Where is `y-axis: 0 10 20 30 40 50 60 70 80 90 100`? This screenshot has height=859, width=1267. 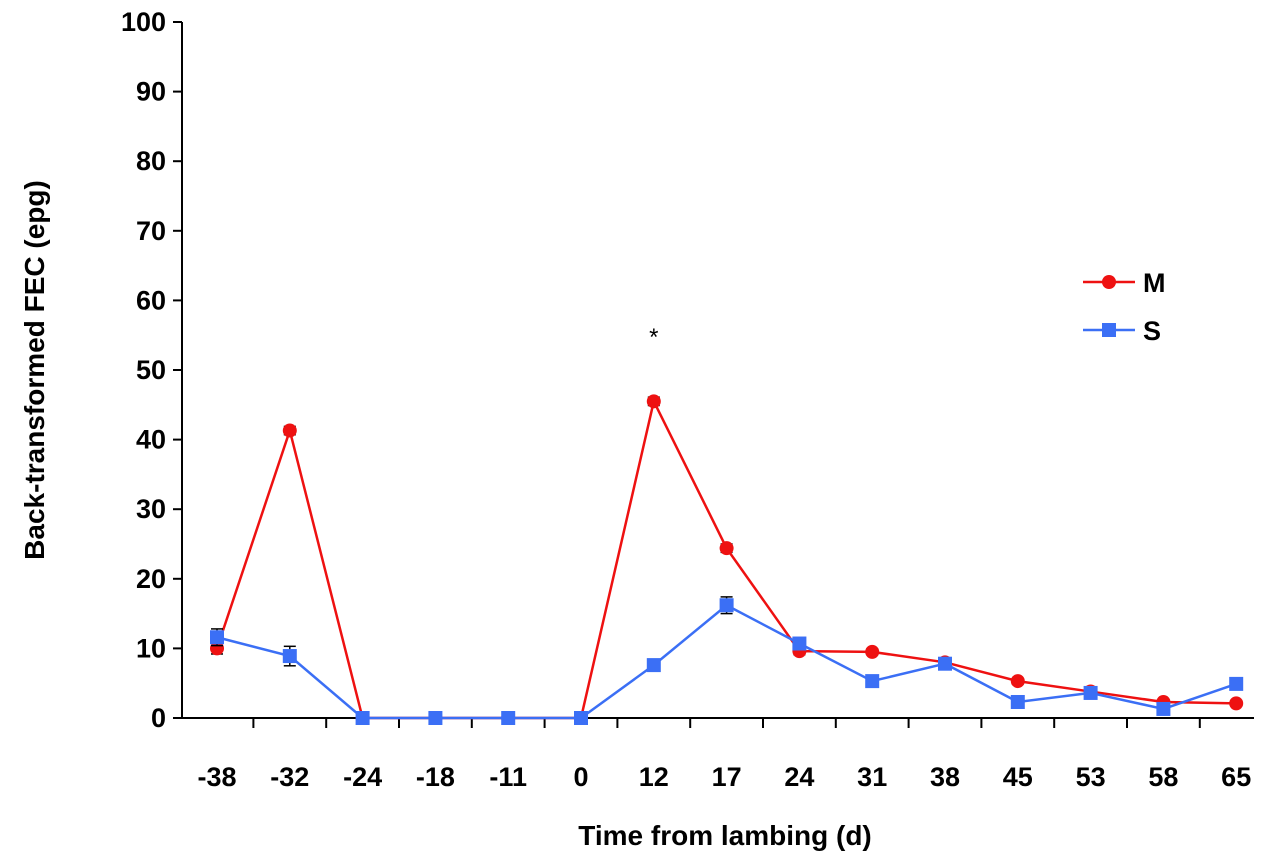
y-axis: 0 10 20 30 40 50 60 70 80 90 100 is located at coordinates (152, 370).